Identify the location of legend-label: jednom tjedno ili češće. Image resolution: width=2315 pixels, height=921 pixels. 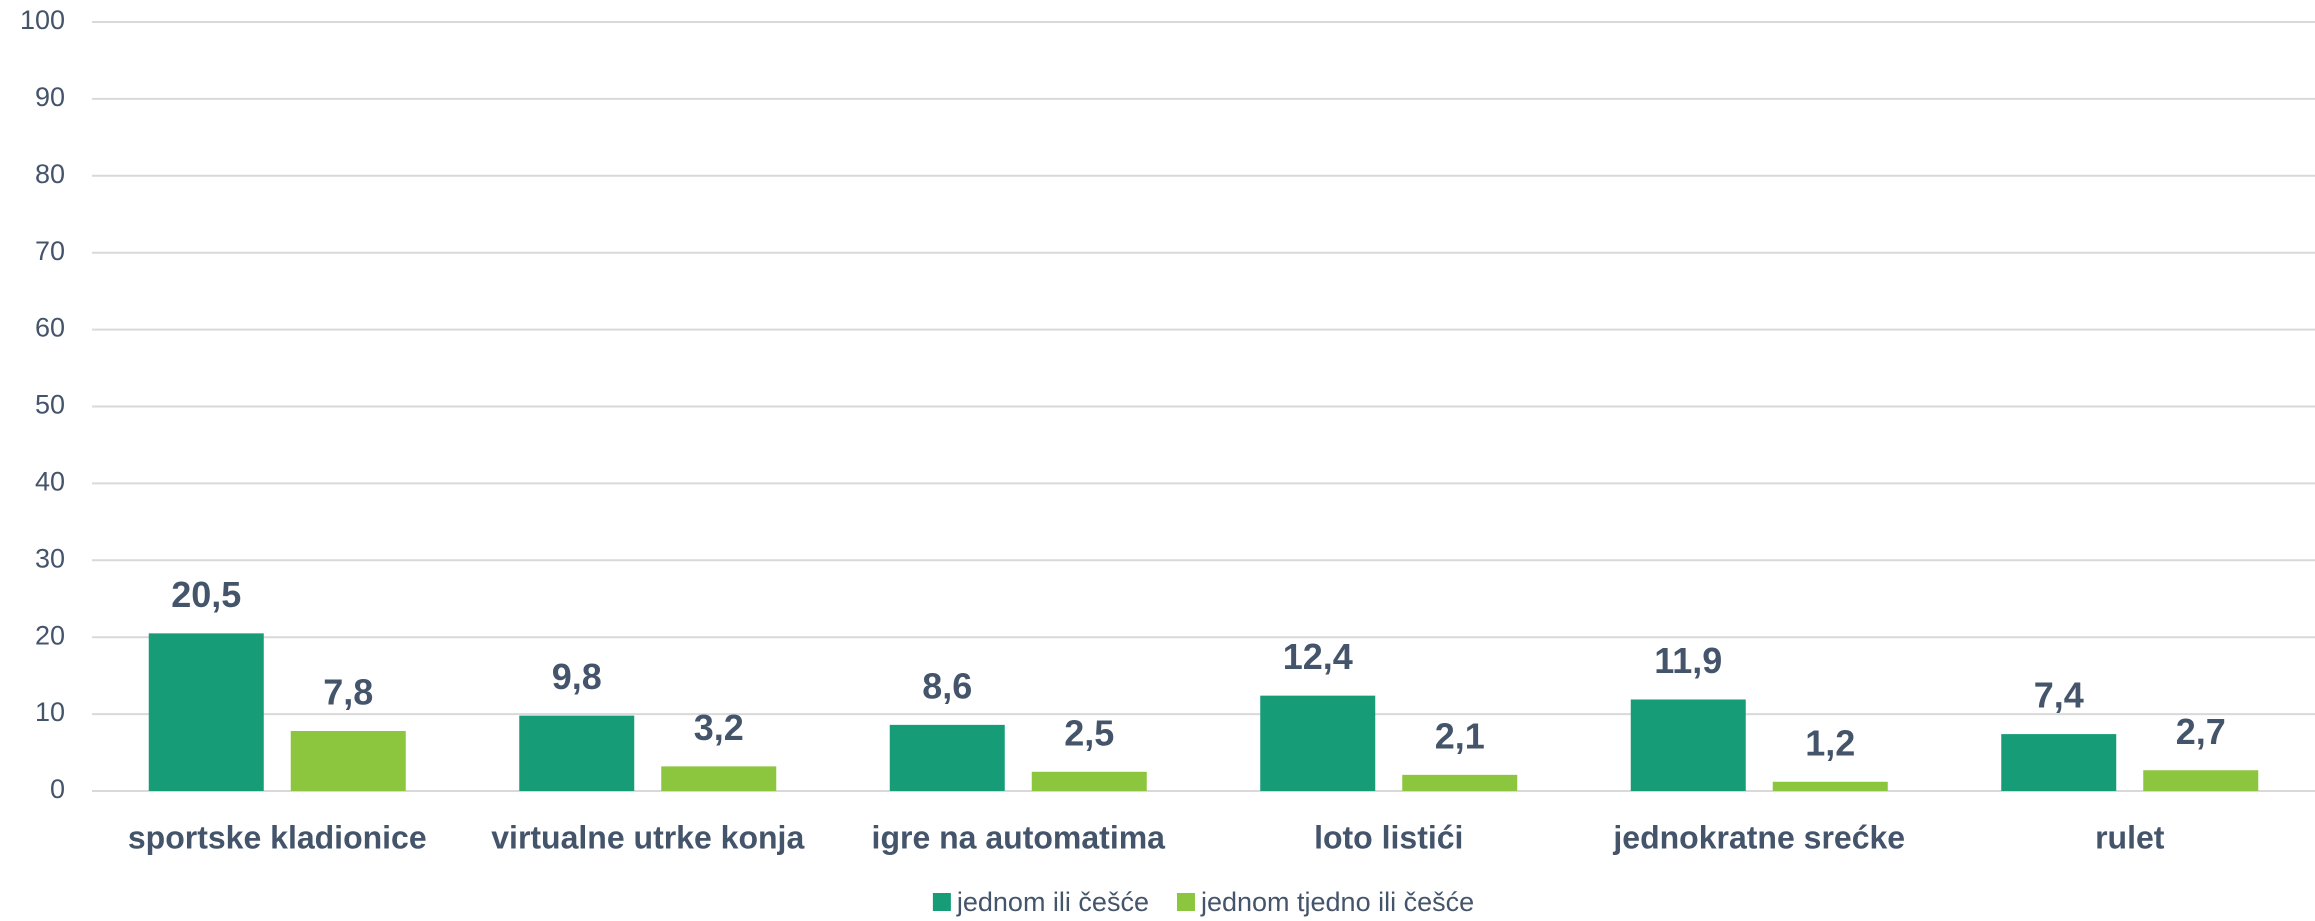
(1337, 902).